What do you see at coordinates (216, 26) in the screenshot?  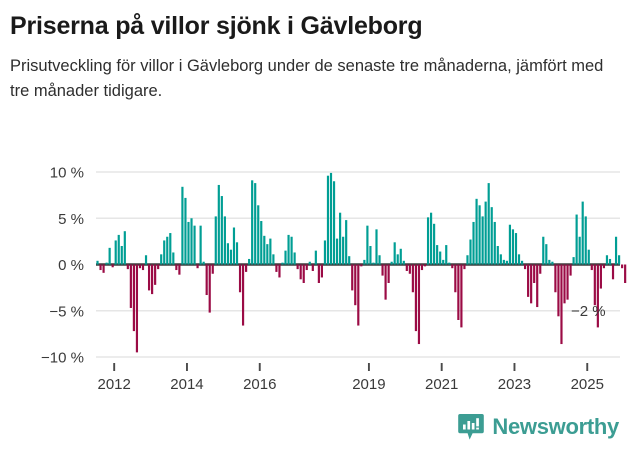 I see `page-title: Priserna på villor sjönk i Gävleborg` at bounding box center [216, 26].